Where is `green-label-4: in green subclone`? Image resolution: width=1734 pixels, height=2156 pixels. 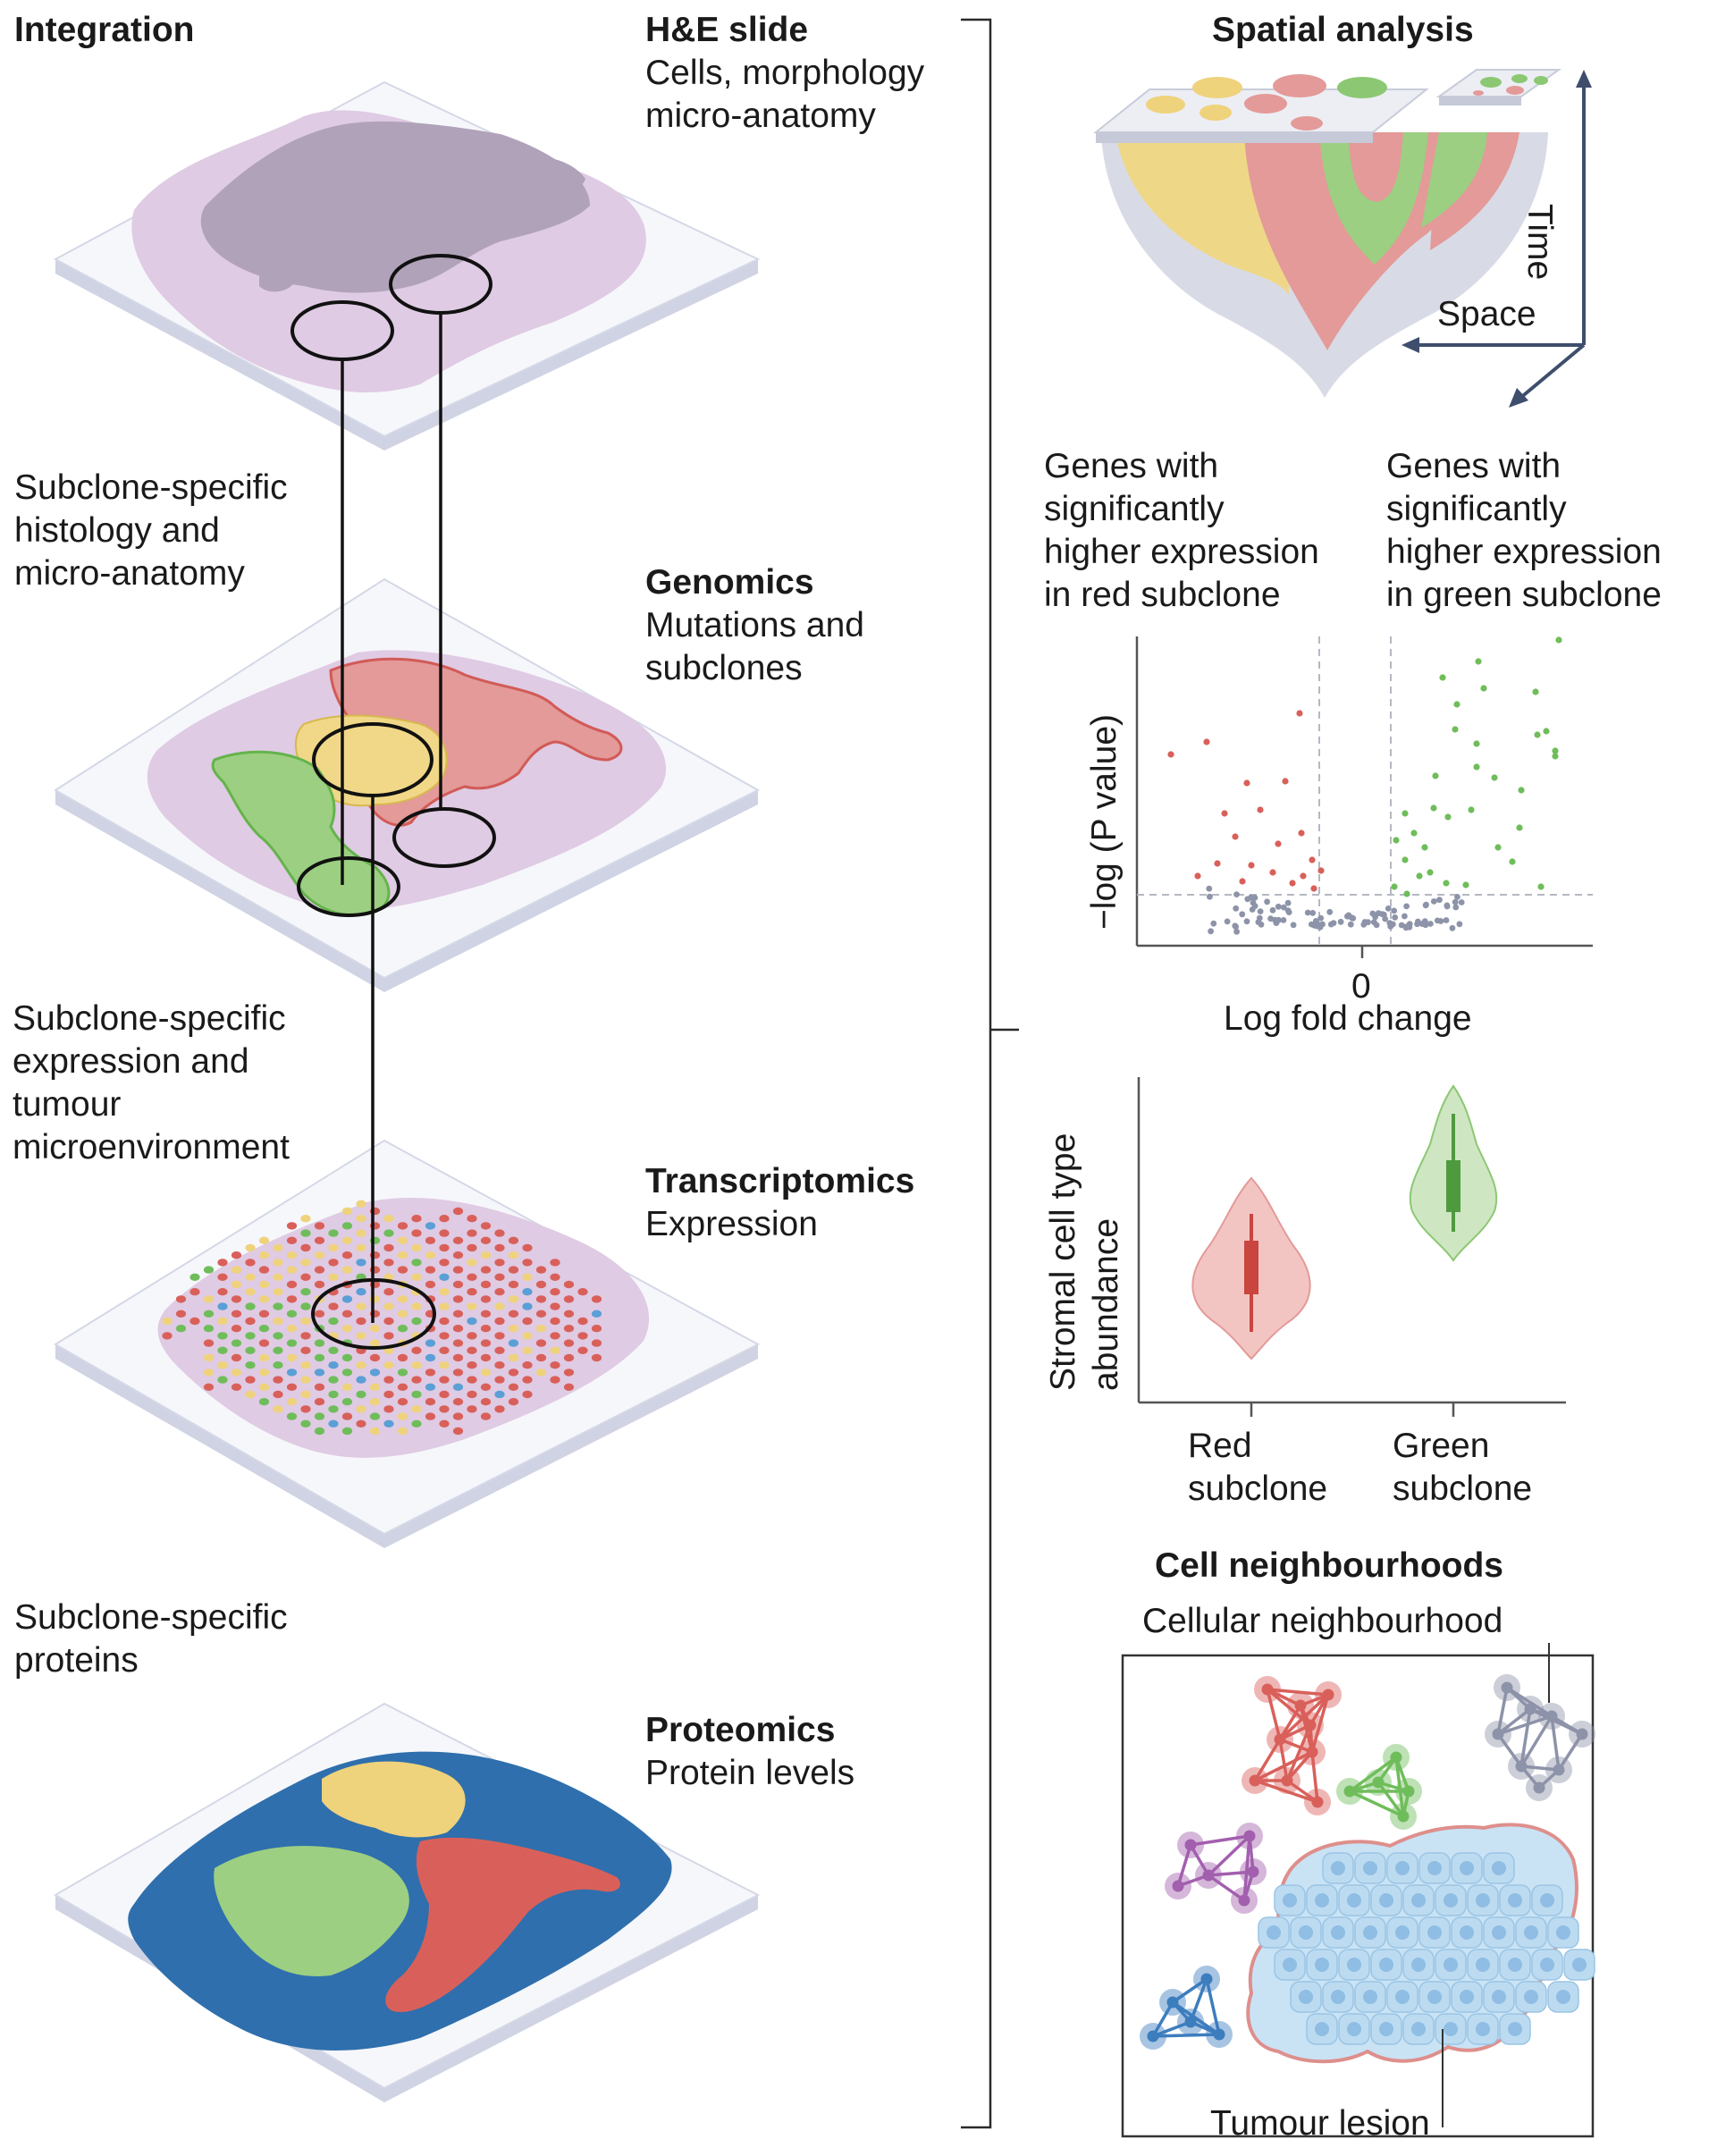 green-label-4: in green subclone is located at coordinates (1524, 595).